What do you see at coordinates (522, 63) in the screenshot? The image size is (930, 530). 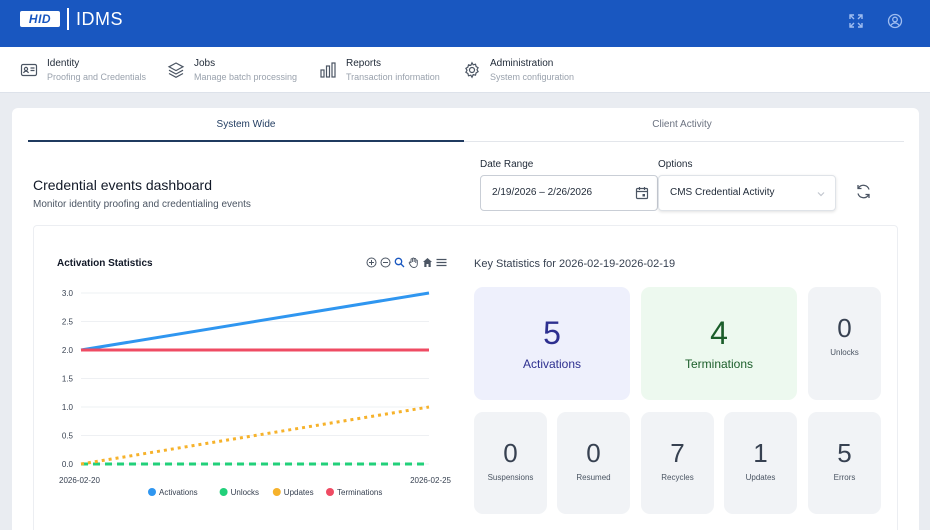 I see `nav-title: Administration` at bounding box center [522, 63].